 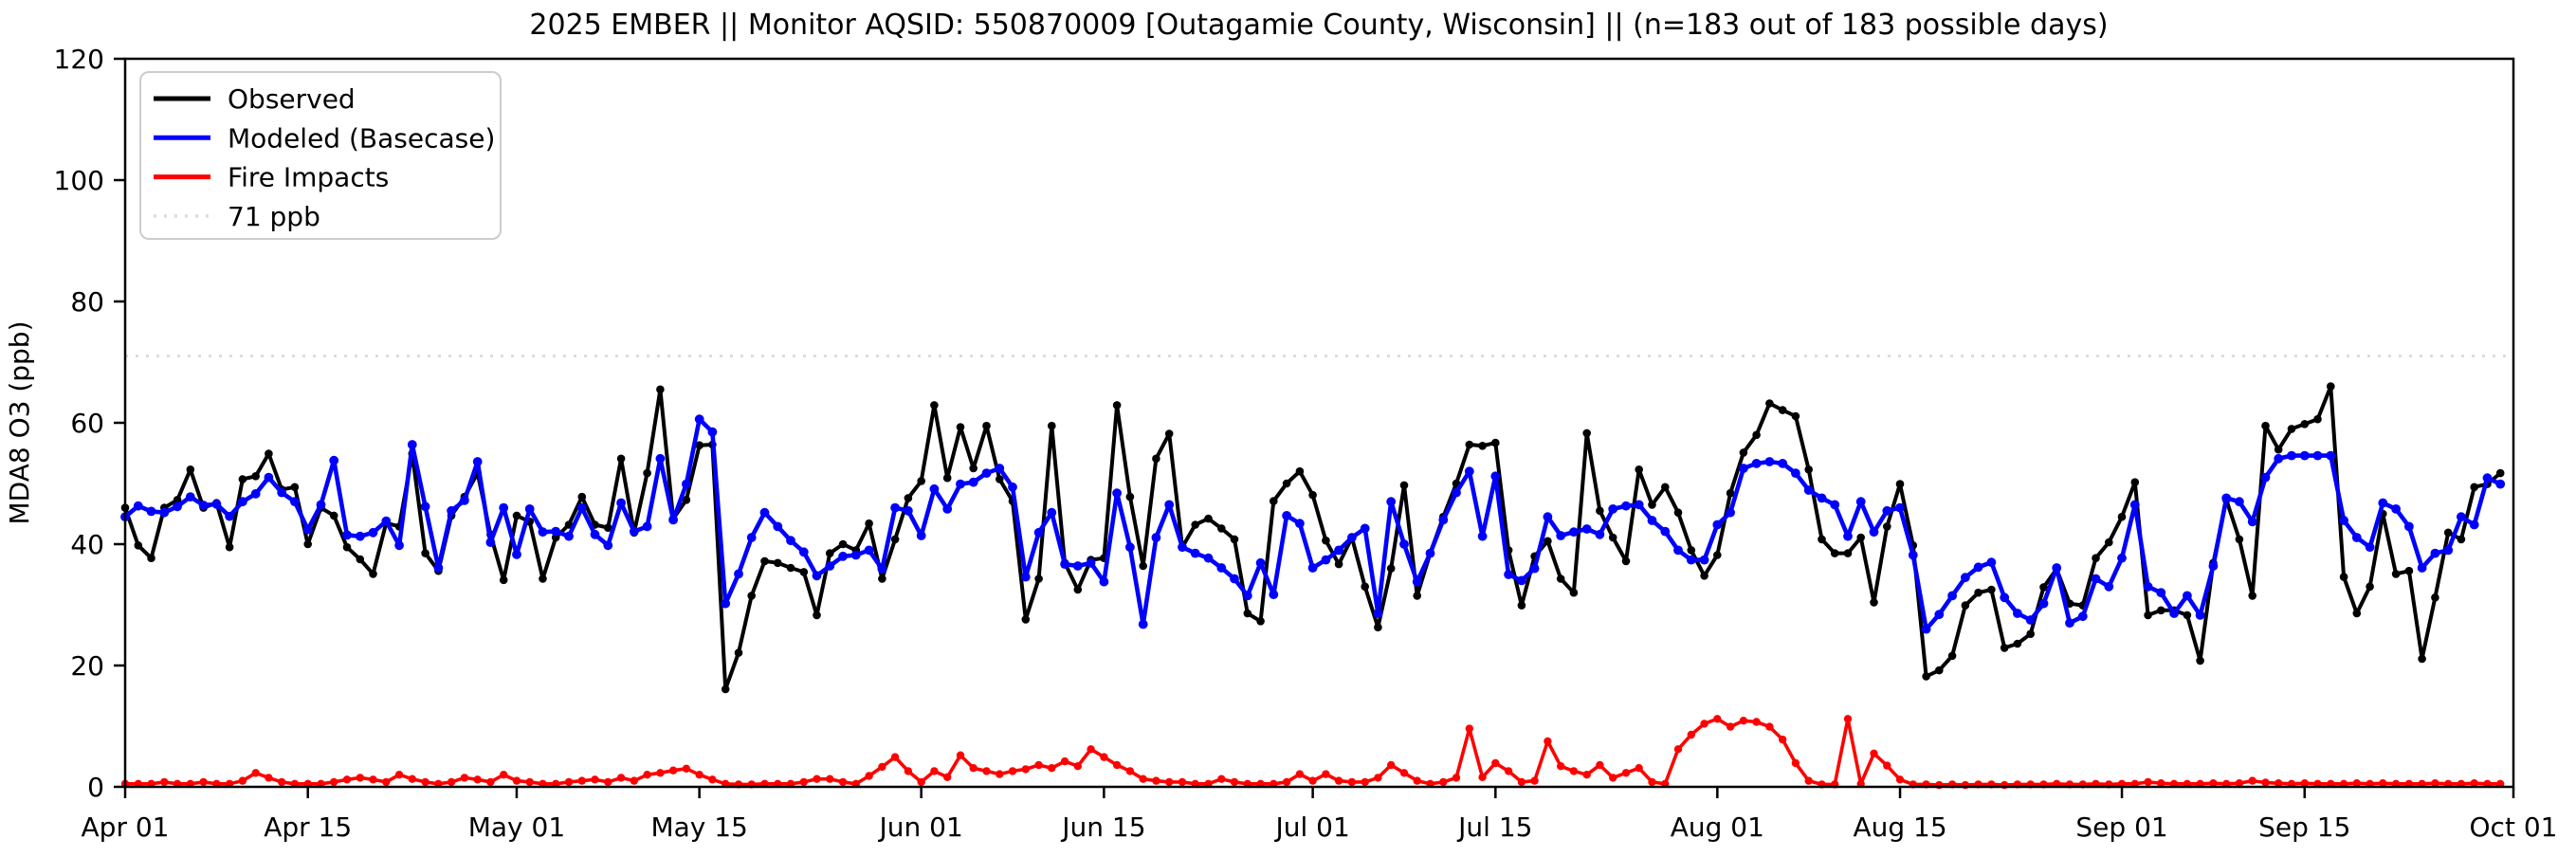 What do you see at coordinates (87, 302) in the screenshot?
I see `y-tick-label: 80` at bounding box center [87, 302].